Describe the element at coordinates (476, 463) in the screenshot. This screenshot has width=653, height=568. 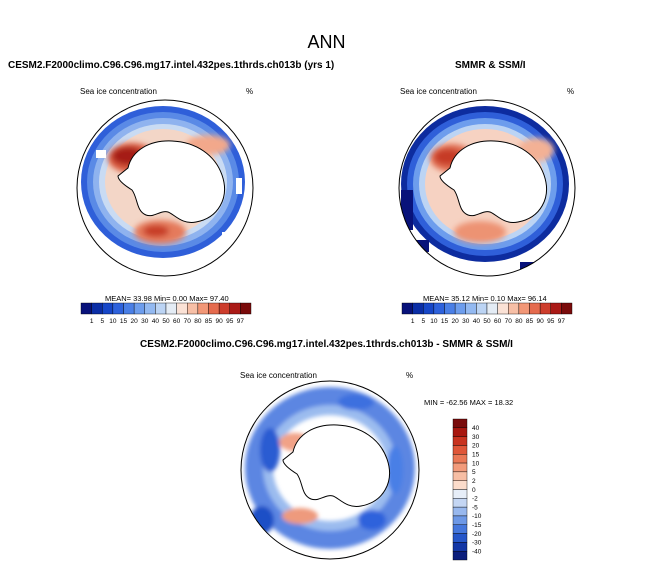
I see `difference-colorbar-tick-label: 10` at that location.